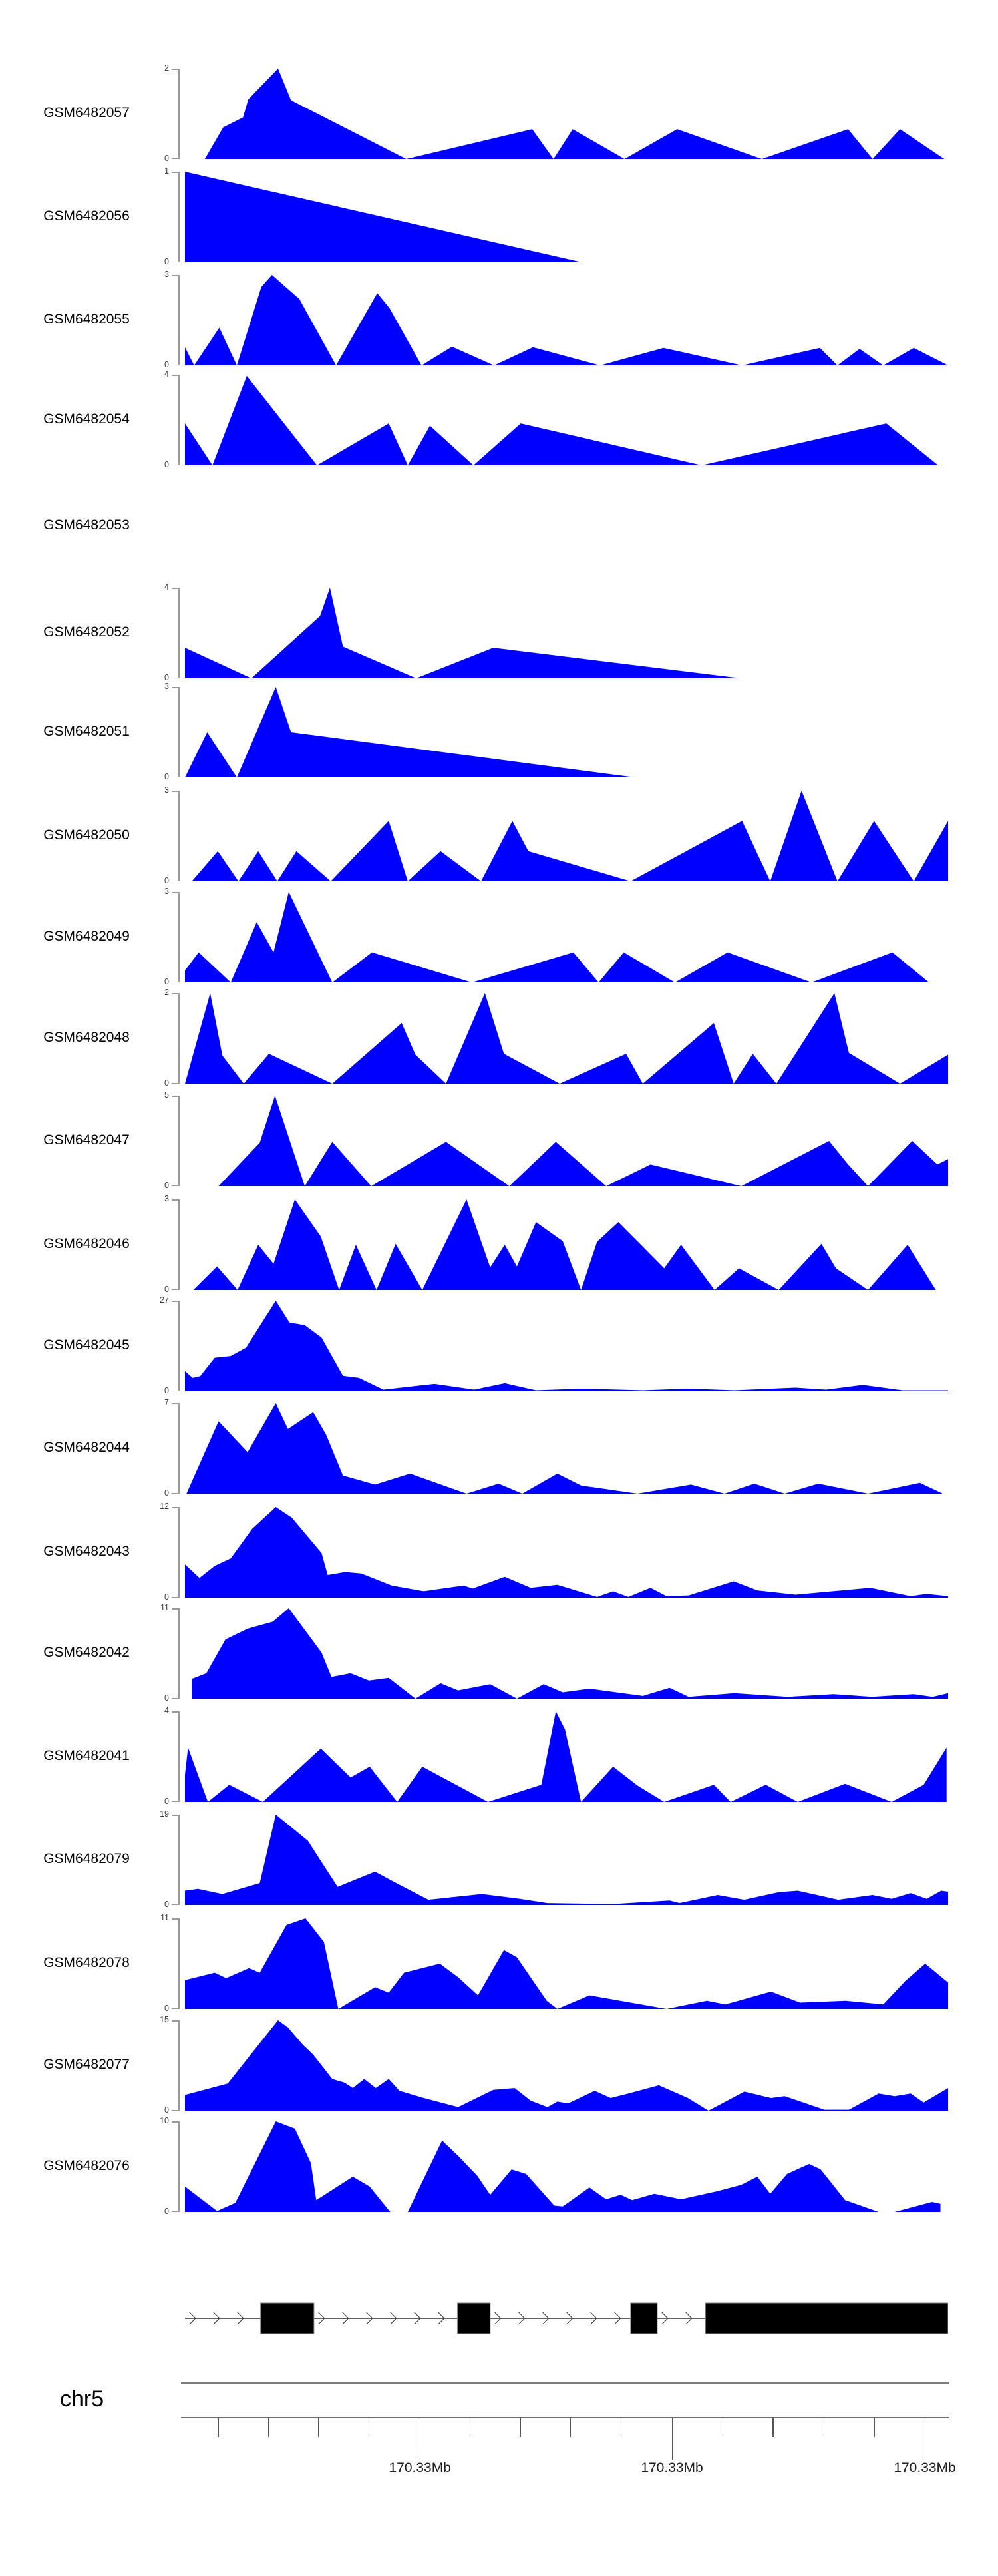  Describe the element at coordinates (86, 419) in the screenshot. I see `track-label: GSM6482054` at that location.